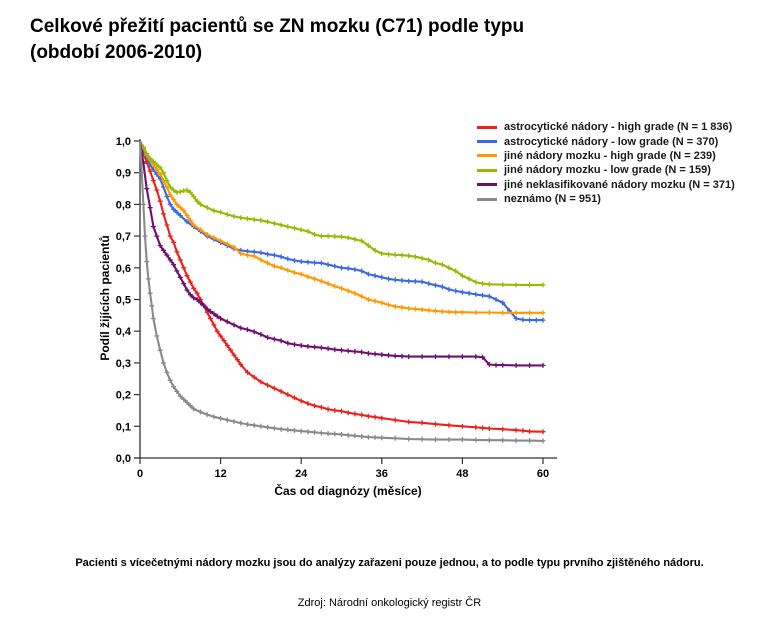 The width and height of the screenshot is (779, 622). I want to click on legend-swatch-unknown, so click(487, 199).